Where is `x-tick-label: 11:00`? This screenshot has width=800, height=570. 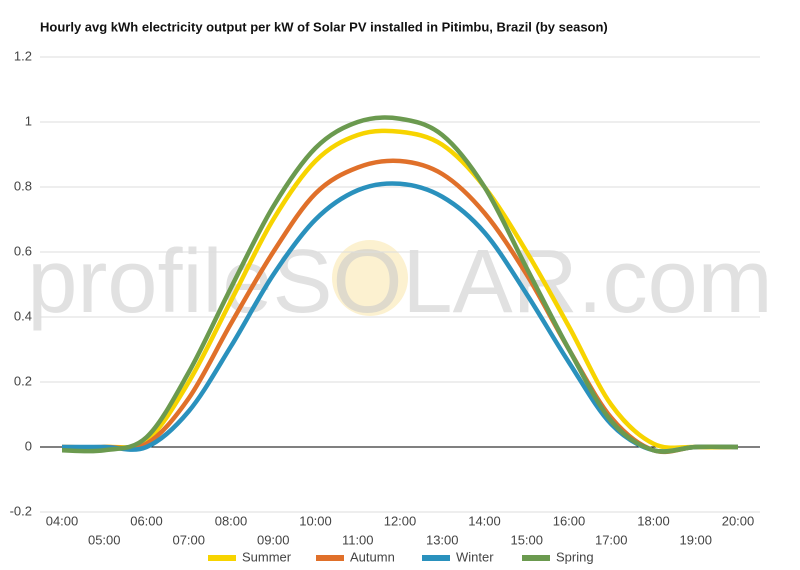 x-tick-label: 11:00 is located at coordinates (358, 539).